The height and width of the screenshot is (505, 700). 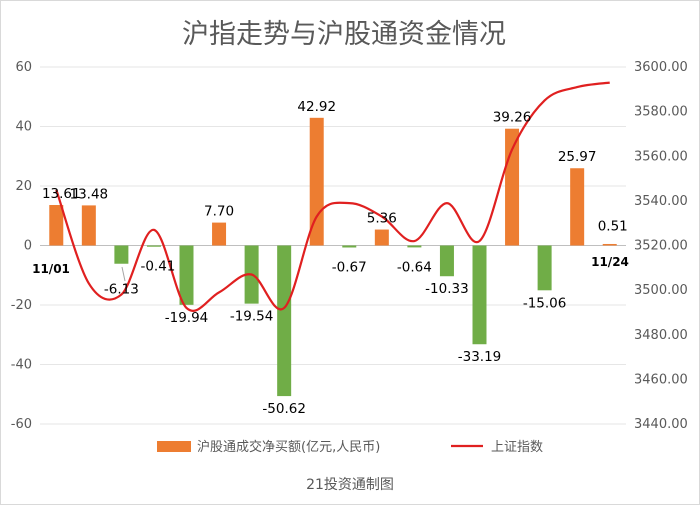 What do you see at coordinates (480, 357) in the screenshot?
I see `bar-value-label: -33.19` at bounding box center [480, 357].